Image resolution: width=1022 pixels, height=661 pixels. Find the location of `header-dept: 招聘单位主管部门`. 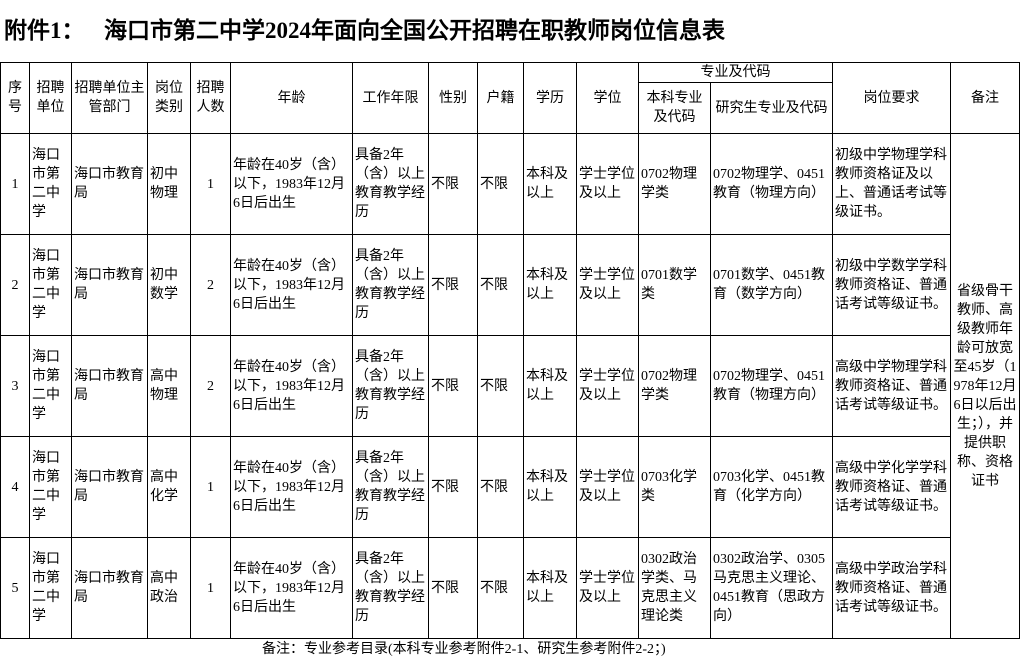

header-dept: 招聘单位主管部门 is located at coordinates (109, 98).